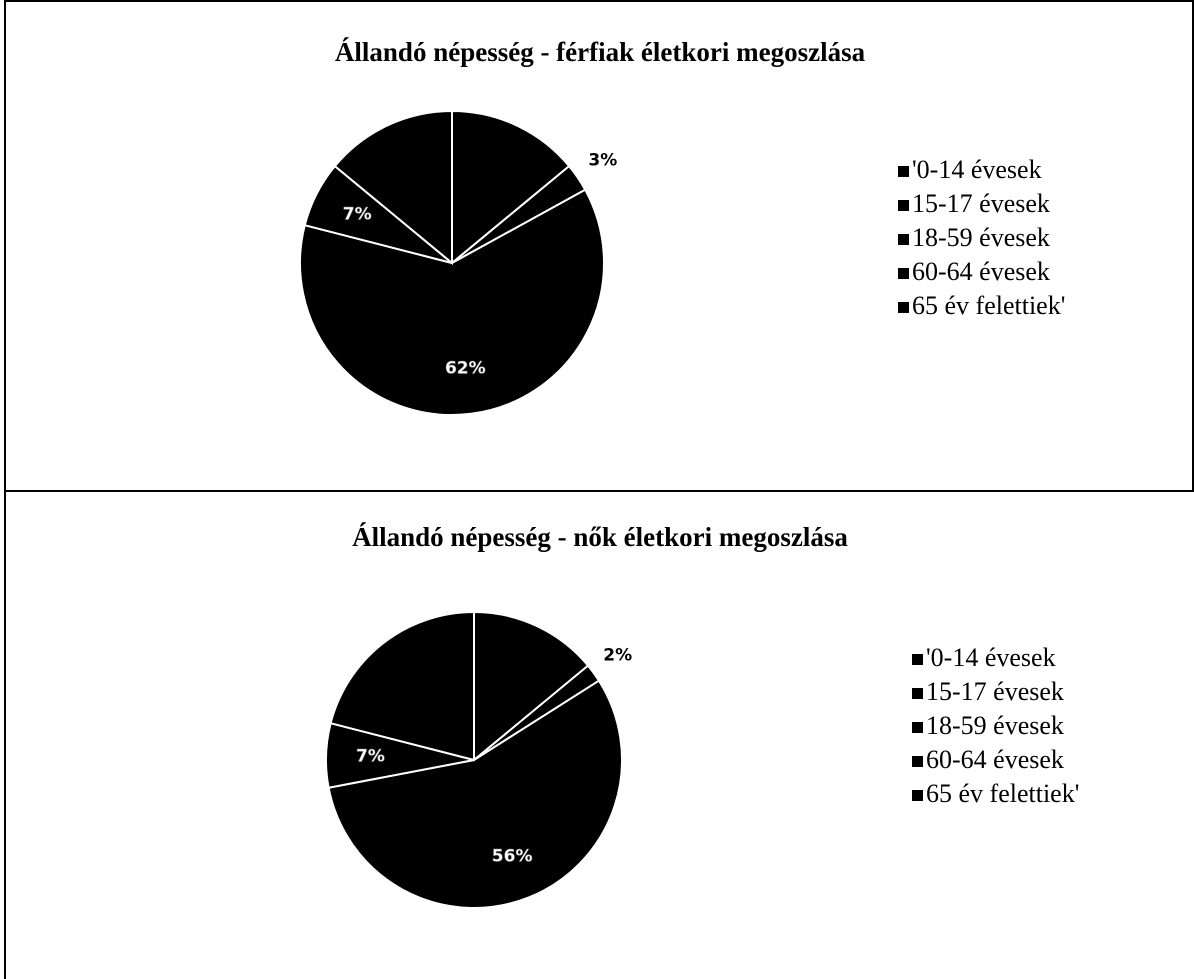  I want to click on data-label: 2%, so click(617, 656).